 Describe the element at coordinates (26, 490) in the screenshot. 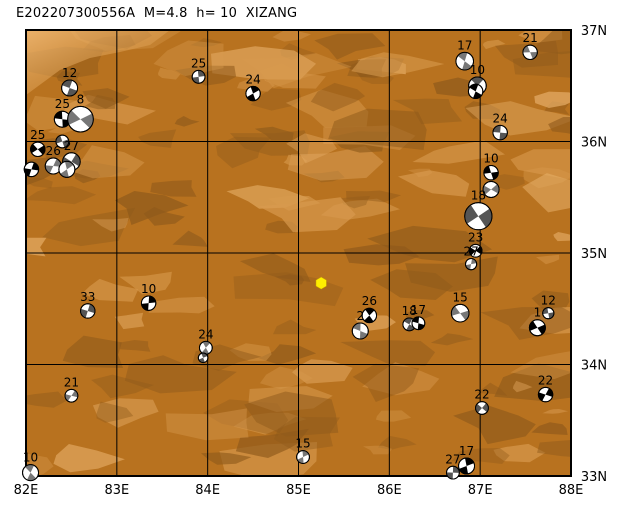

I see `lon-tick-label: 82E` at that location.